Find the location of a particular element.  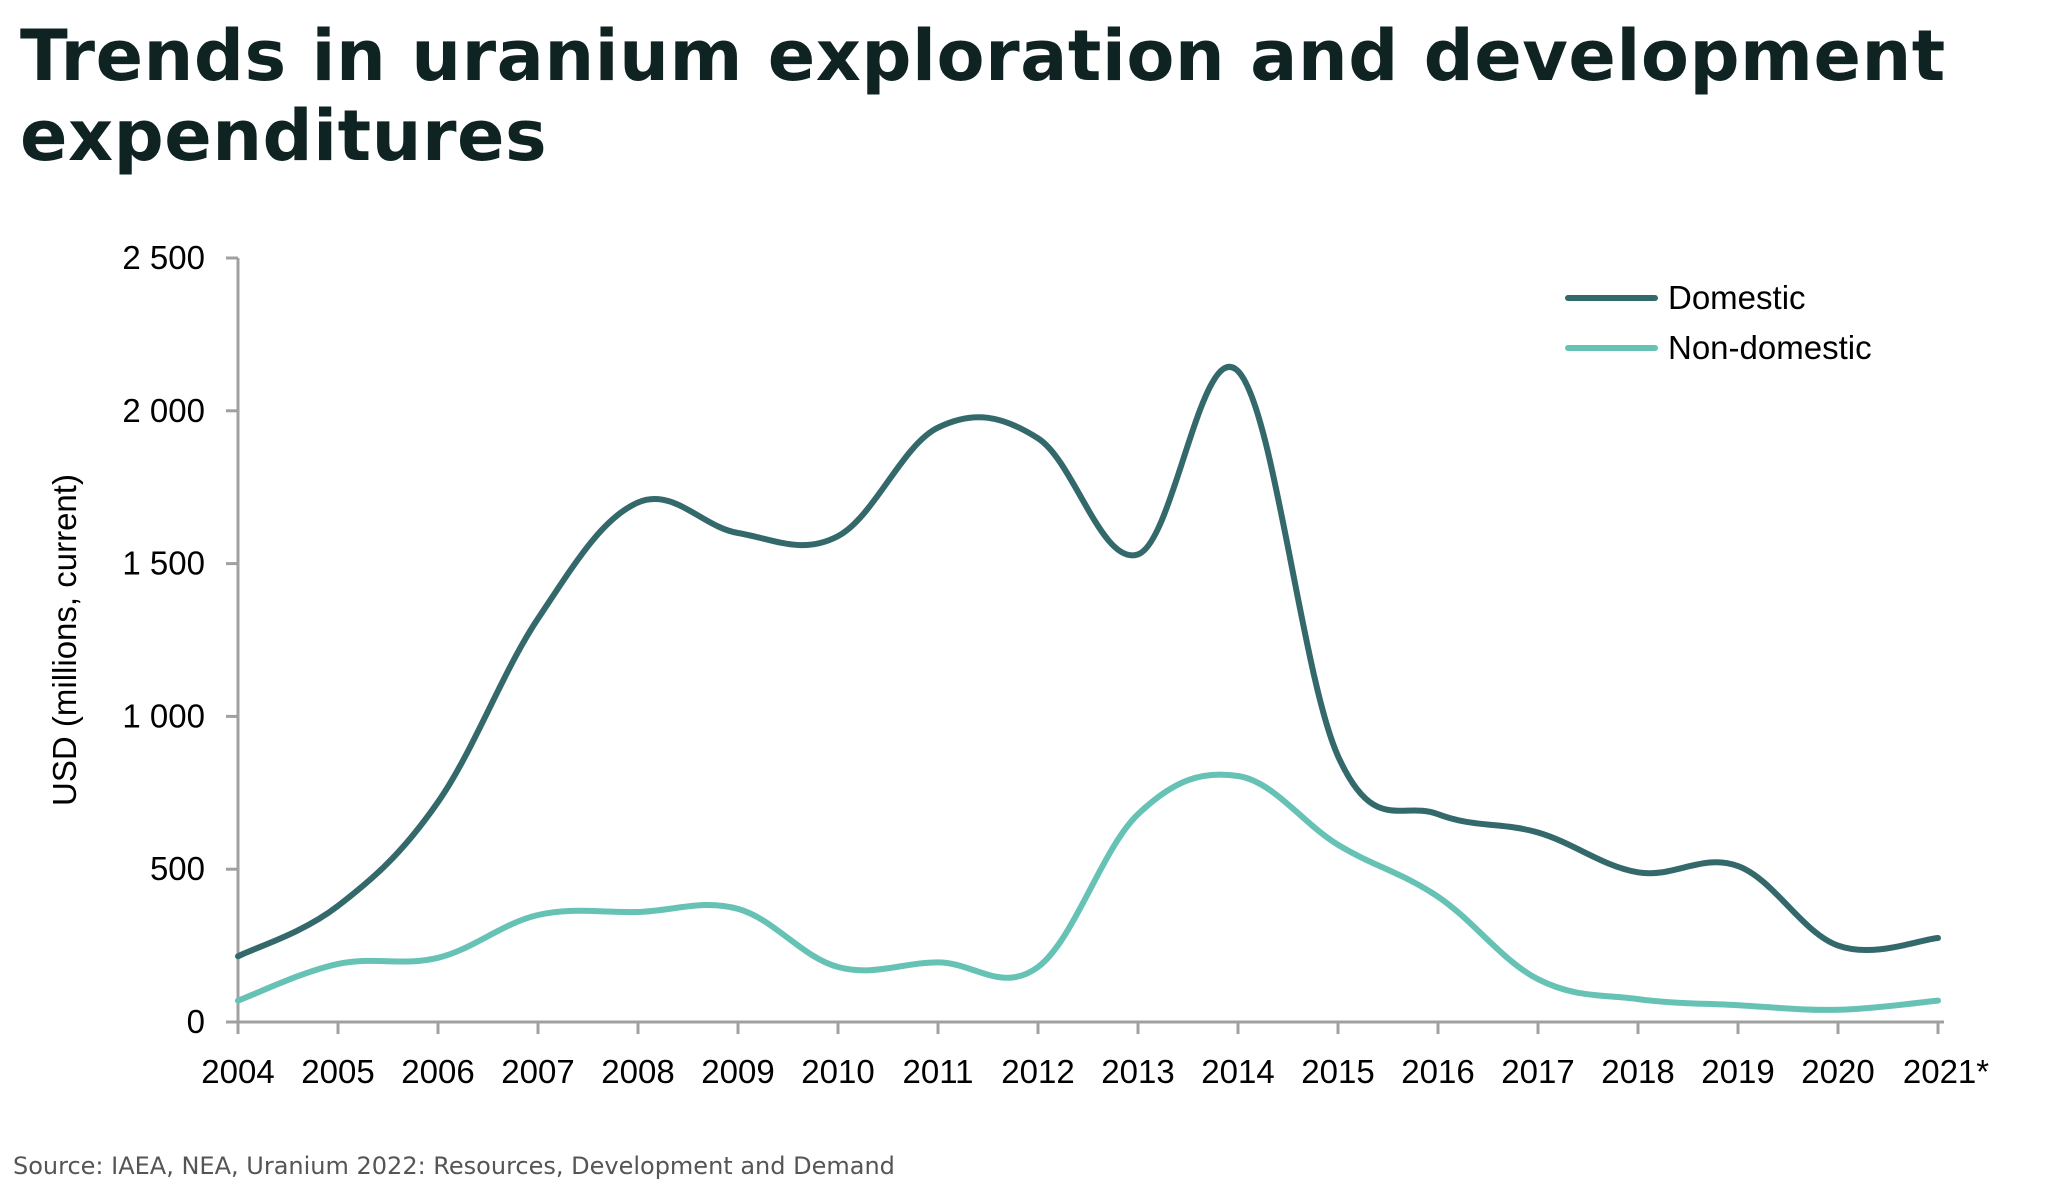

y-tick-label: 2 000 is located at coordinates (163, 410).